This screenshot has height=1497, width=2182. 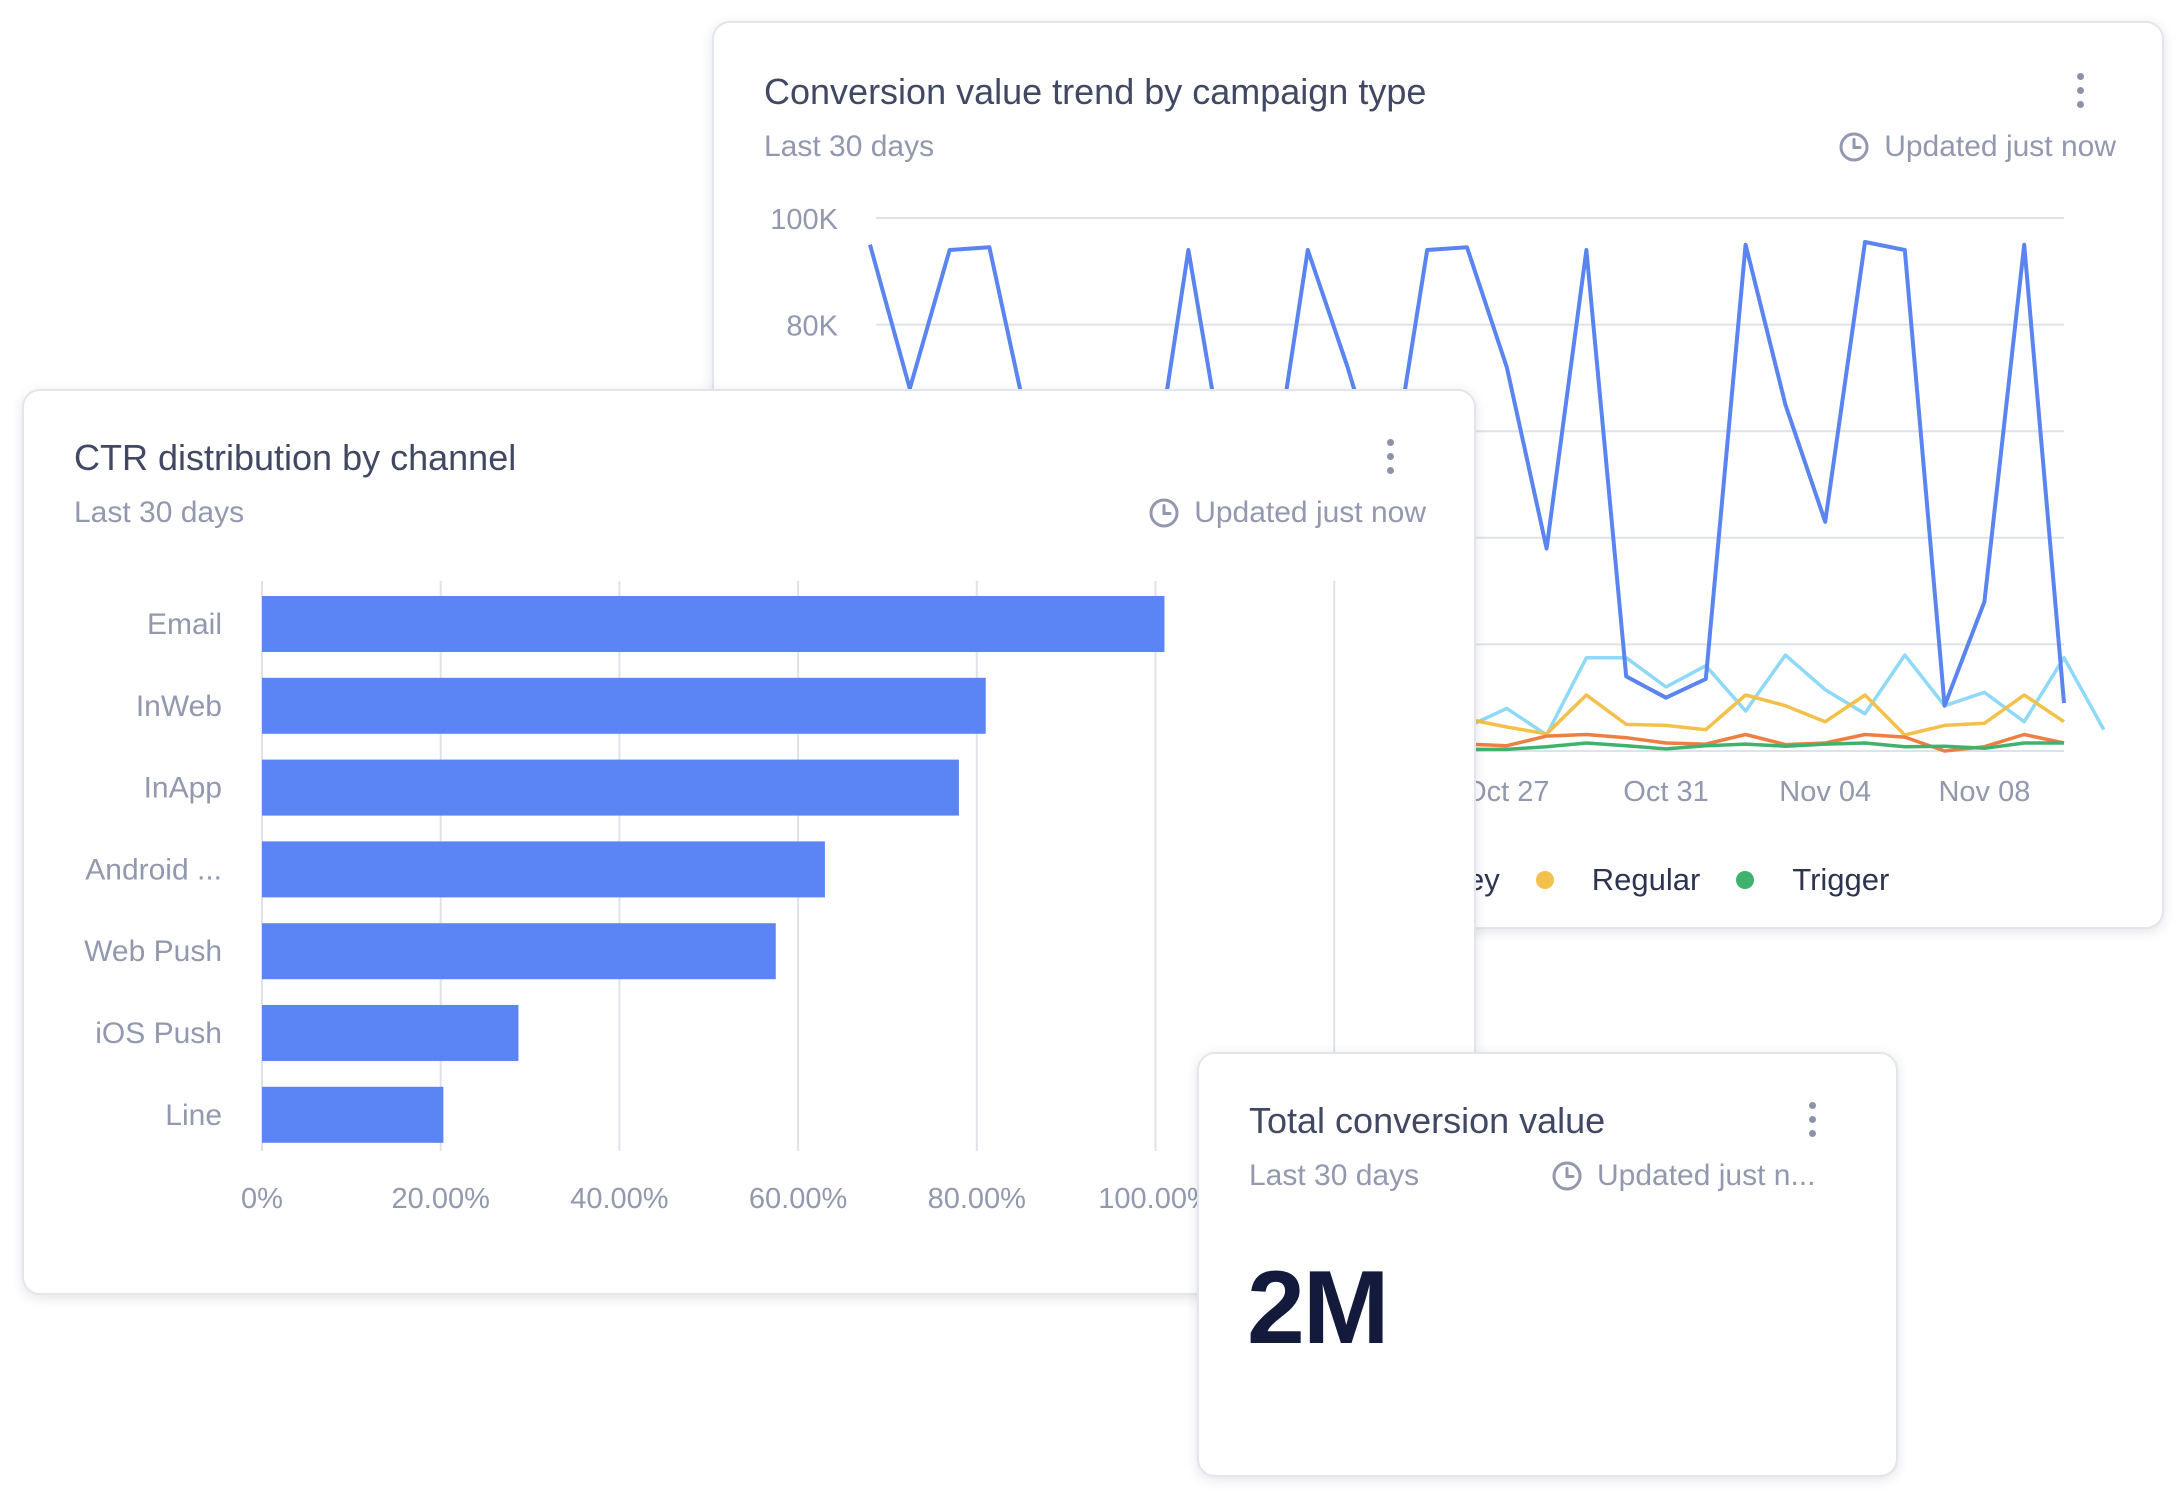 What do you see at coordinates (184, 624) in the screenshot?
I see `category-label: Email` at bounding box center [184, 624].